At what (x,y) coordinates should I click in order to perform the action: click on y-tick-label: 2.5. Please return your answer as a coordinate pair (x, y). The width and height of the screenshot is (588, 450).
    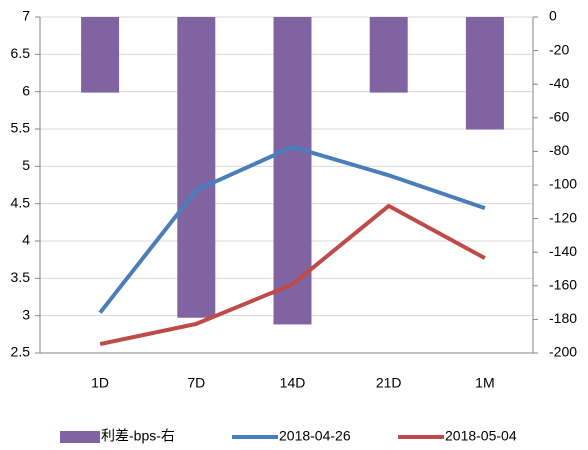
    Looking at the image, I should click on (21, 352).